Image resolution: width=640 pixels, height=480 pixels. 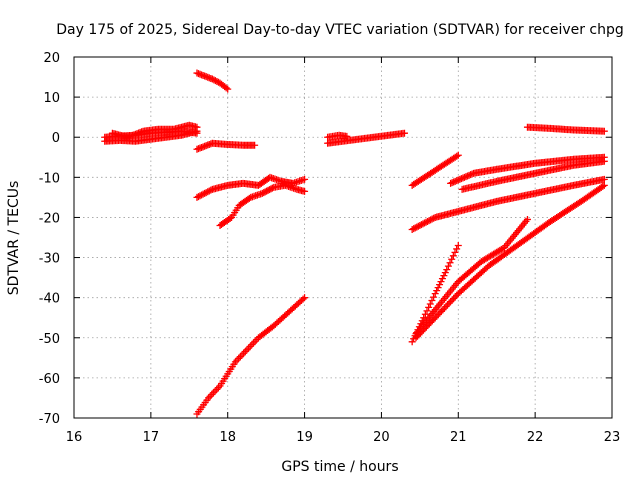 I want to click on x-tick-label: 23, so click(x=612, y=437).